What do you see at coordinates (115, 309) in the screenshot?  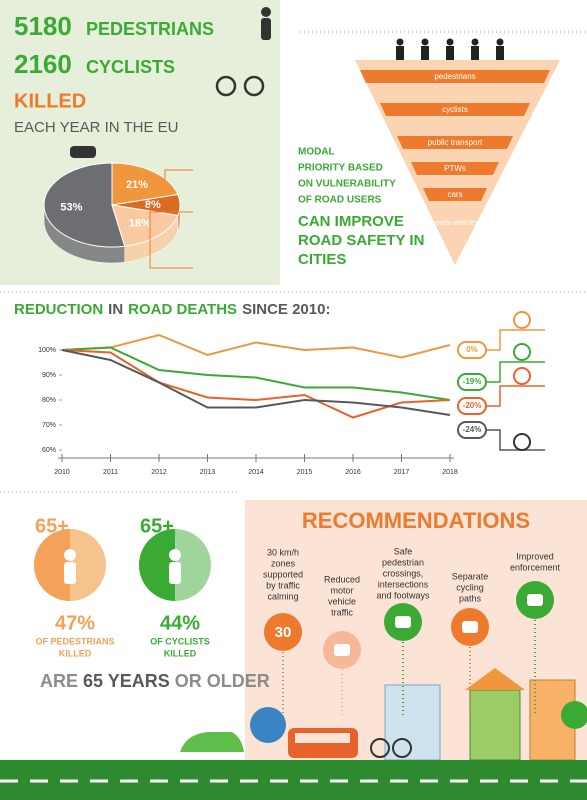 I see `title-part: IN` at bounding box center [115, 309].